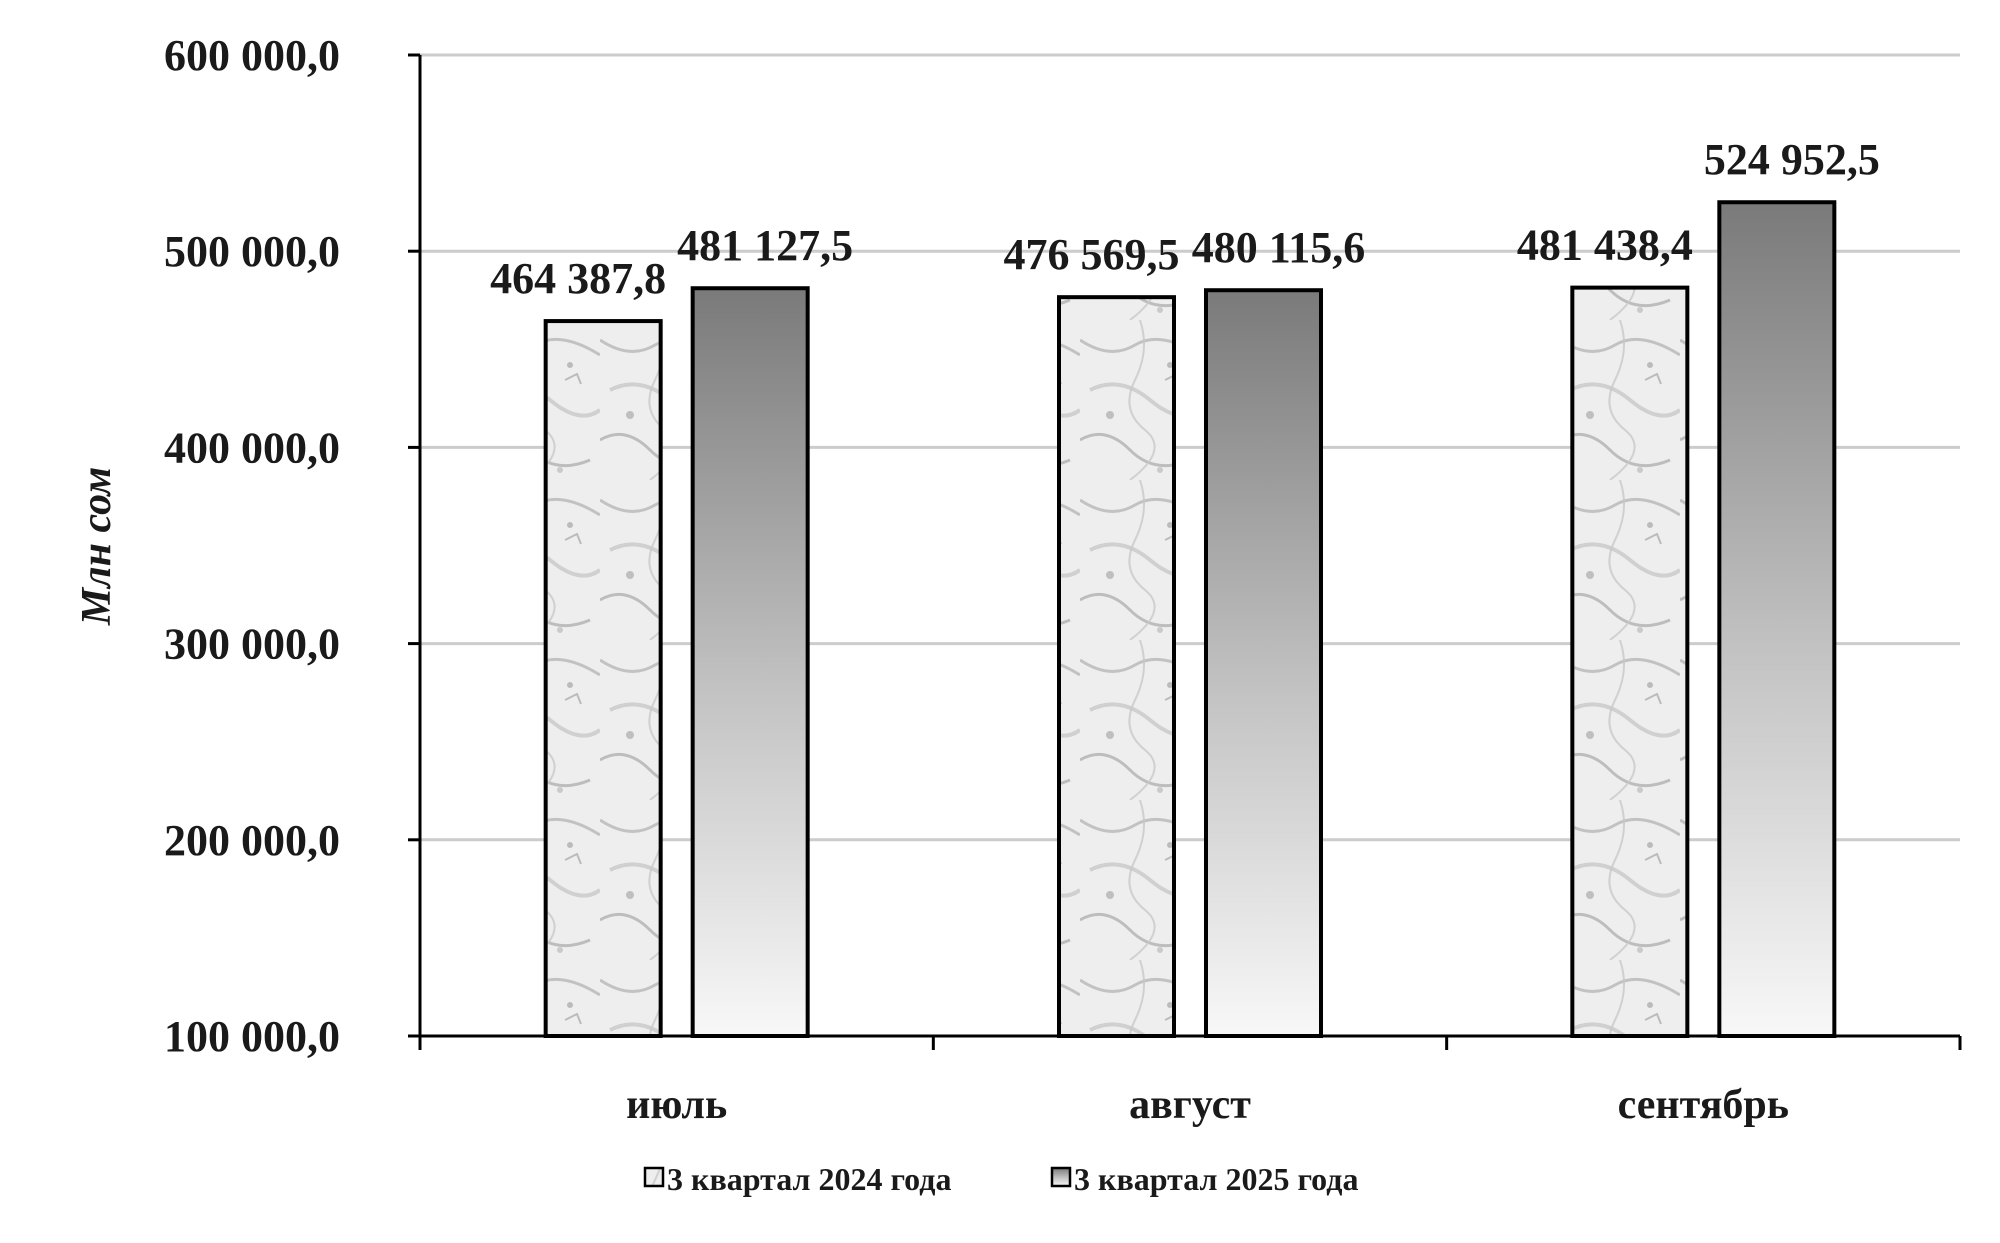  What do you see at coordinates (252, 1036) in the screenshot?
I see `y-tick-label: 100 000,0` at bounding box center [252, 1036].